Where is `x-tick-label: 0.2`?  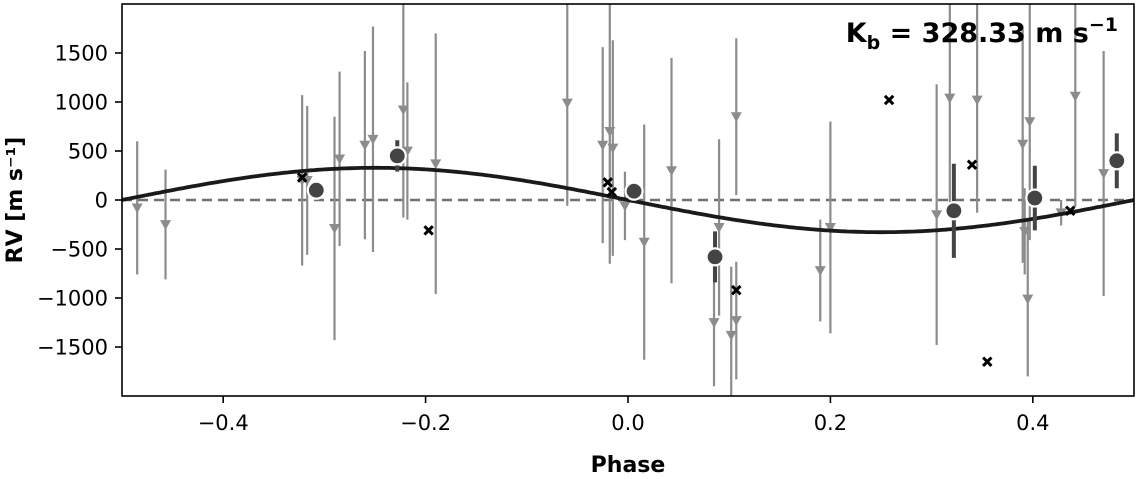
x-tick-label: 0.2 is located at coordinates (830, 423).